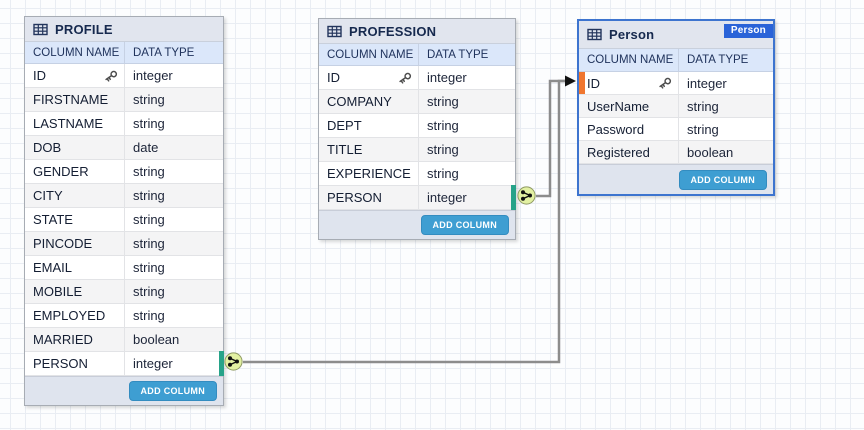 The height and width of the screenshot is (430, 864). I want to click on table-row: FIRSTNAME string, so click(124, 100).